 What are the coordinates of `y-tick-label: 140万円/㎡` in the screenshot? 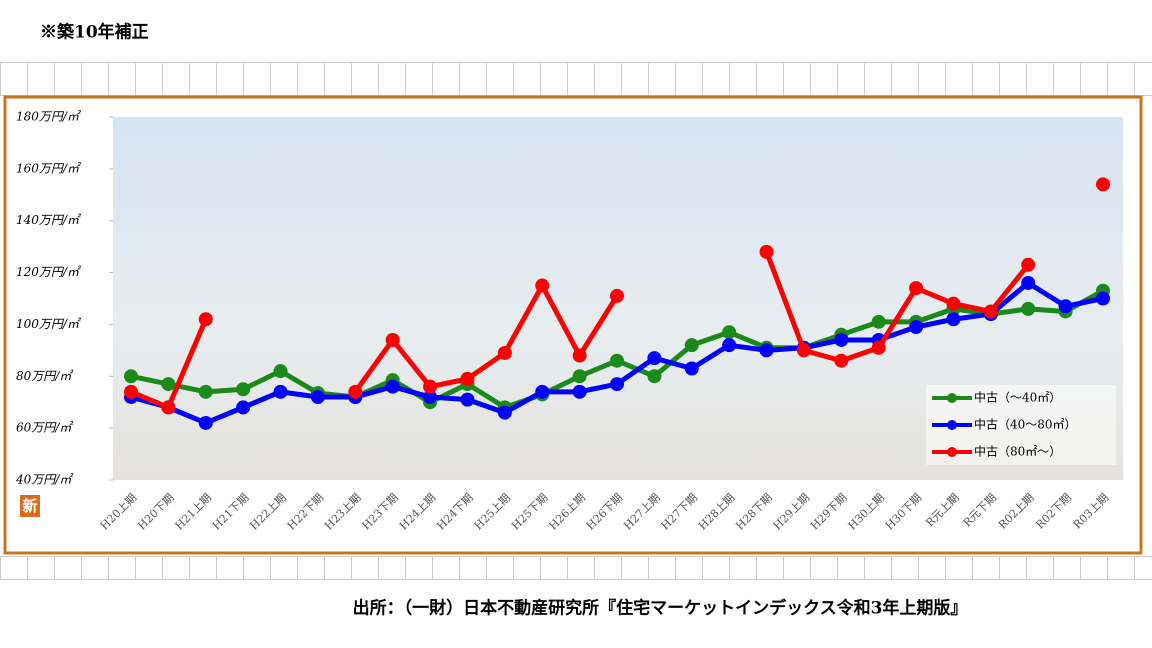 It's located at (49, 220).